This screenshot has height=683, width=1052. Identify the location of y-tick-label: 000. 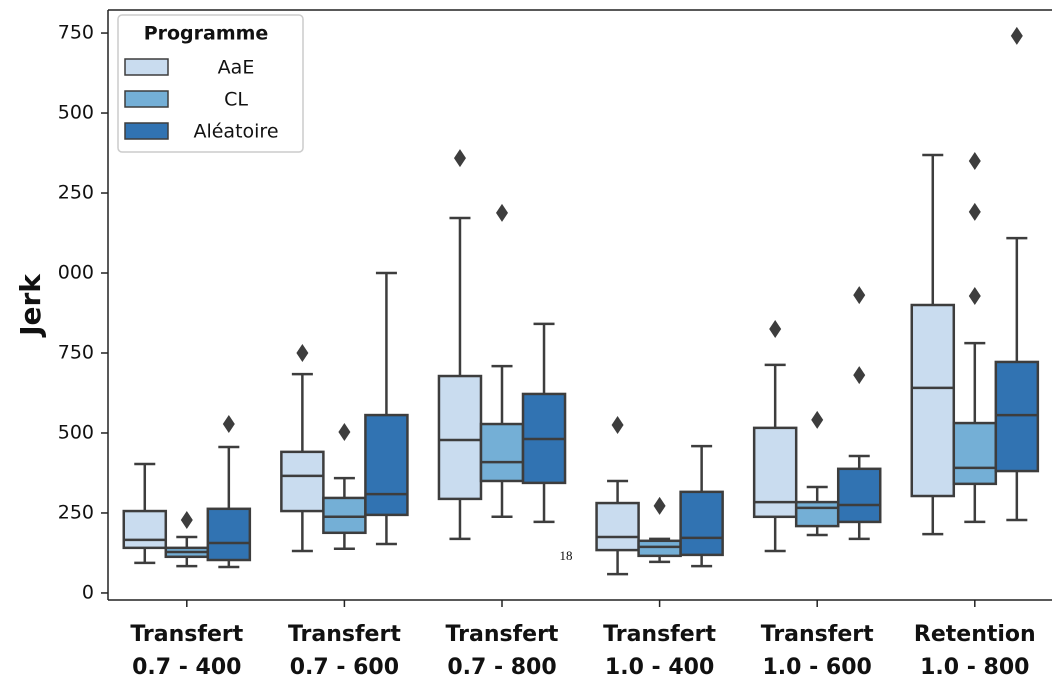
(76, 273).